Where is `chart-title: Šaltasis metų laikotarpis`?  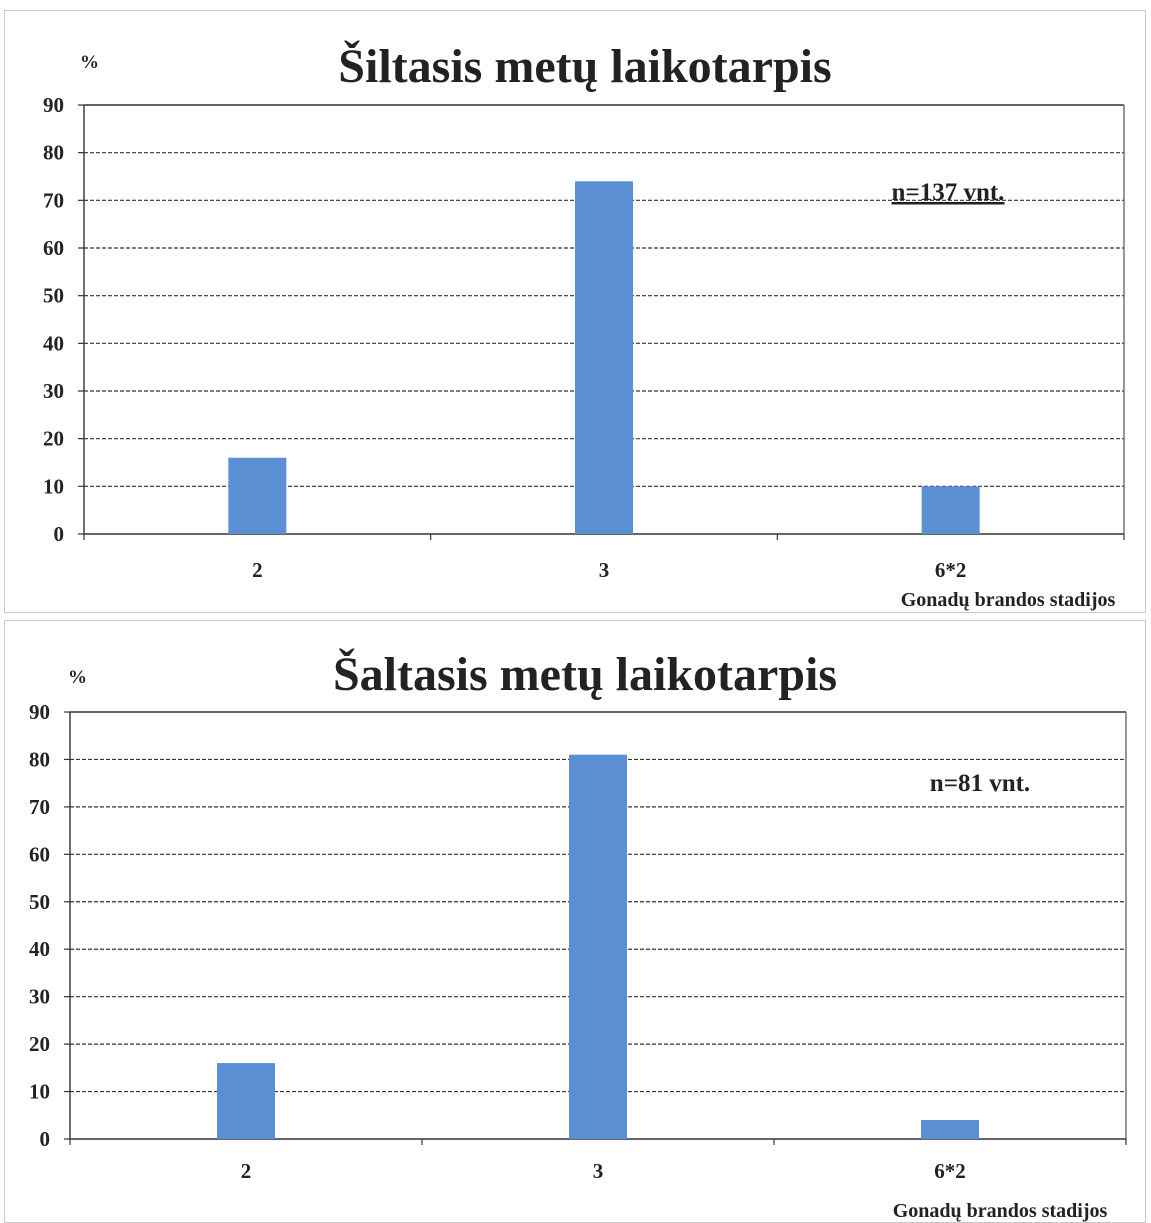 chart-title: Šaltasis metų laikotarpis is located at coordinates (585, 674).